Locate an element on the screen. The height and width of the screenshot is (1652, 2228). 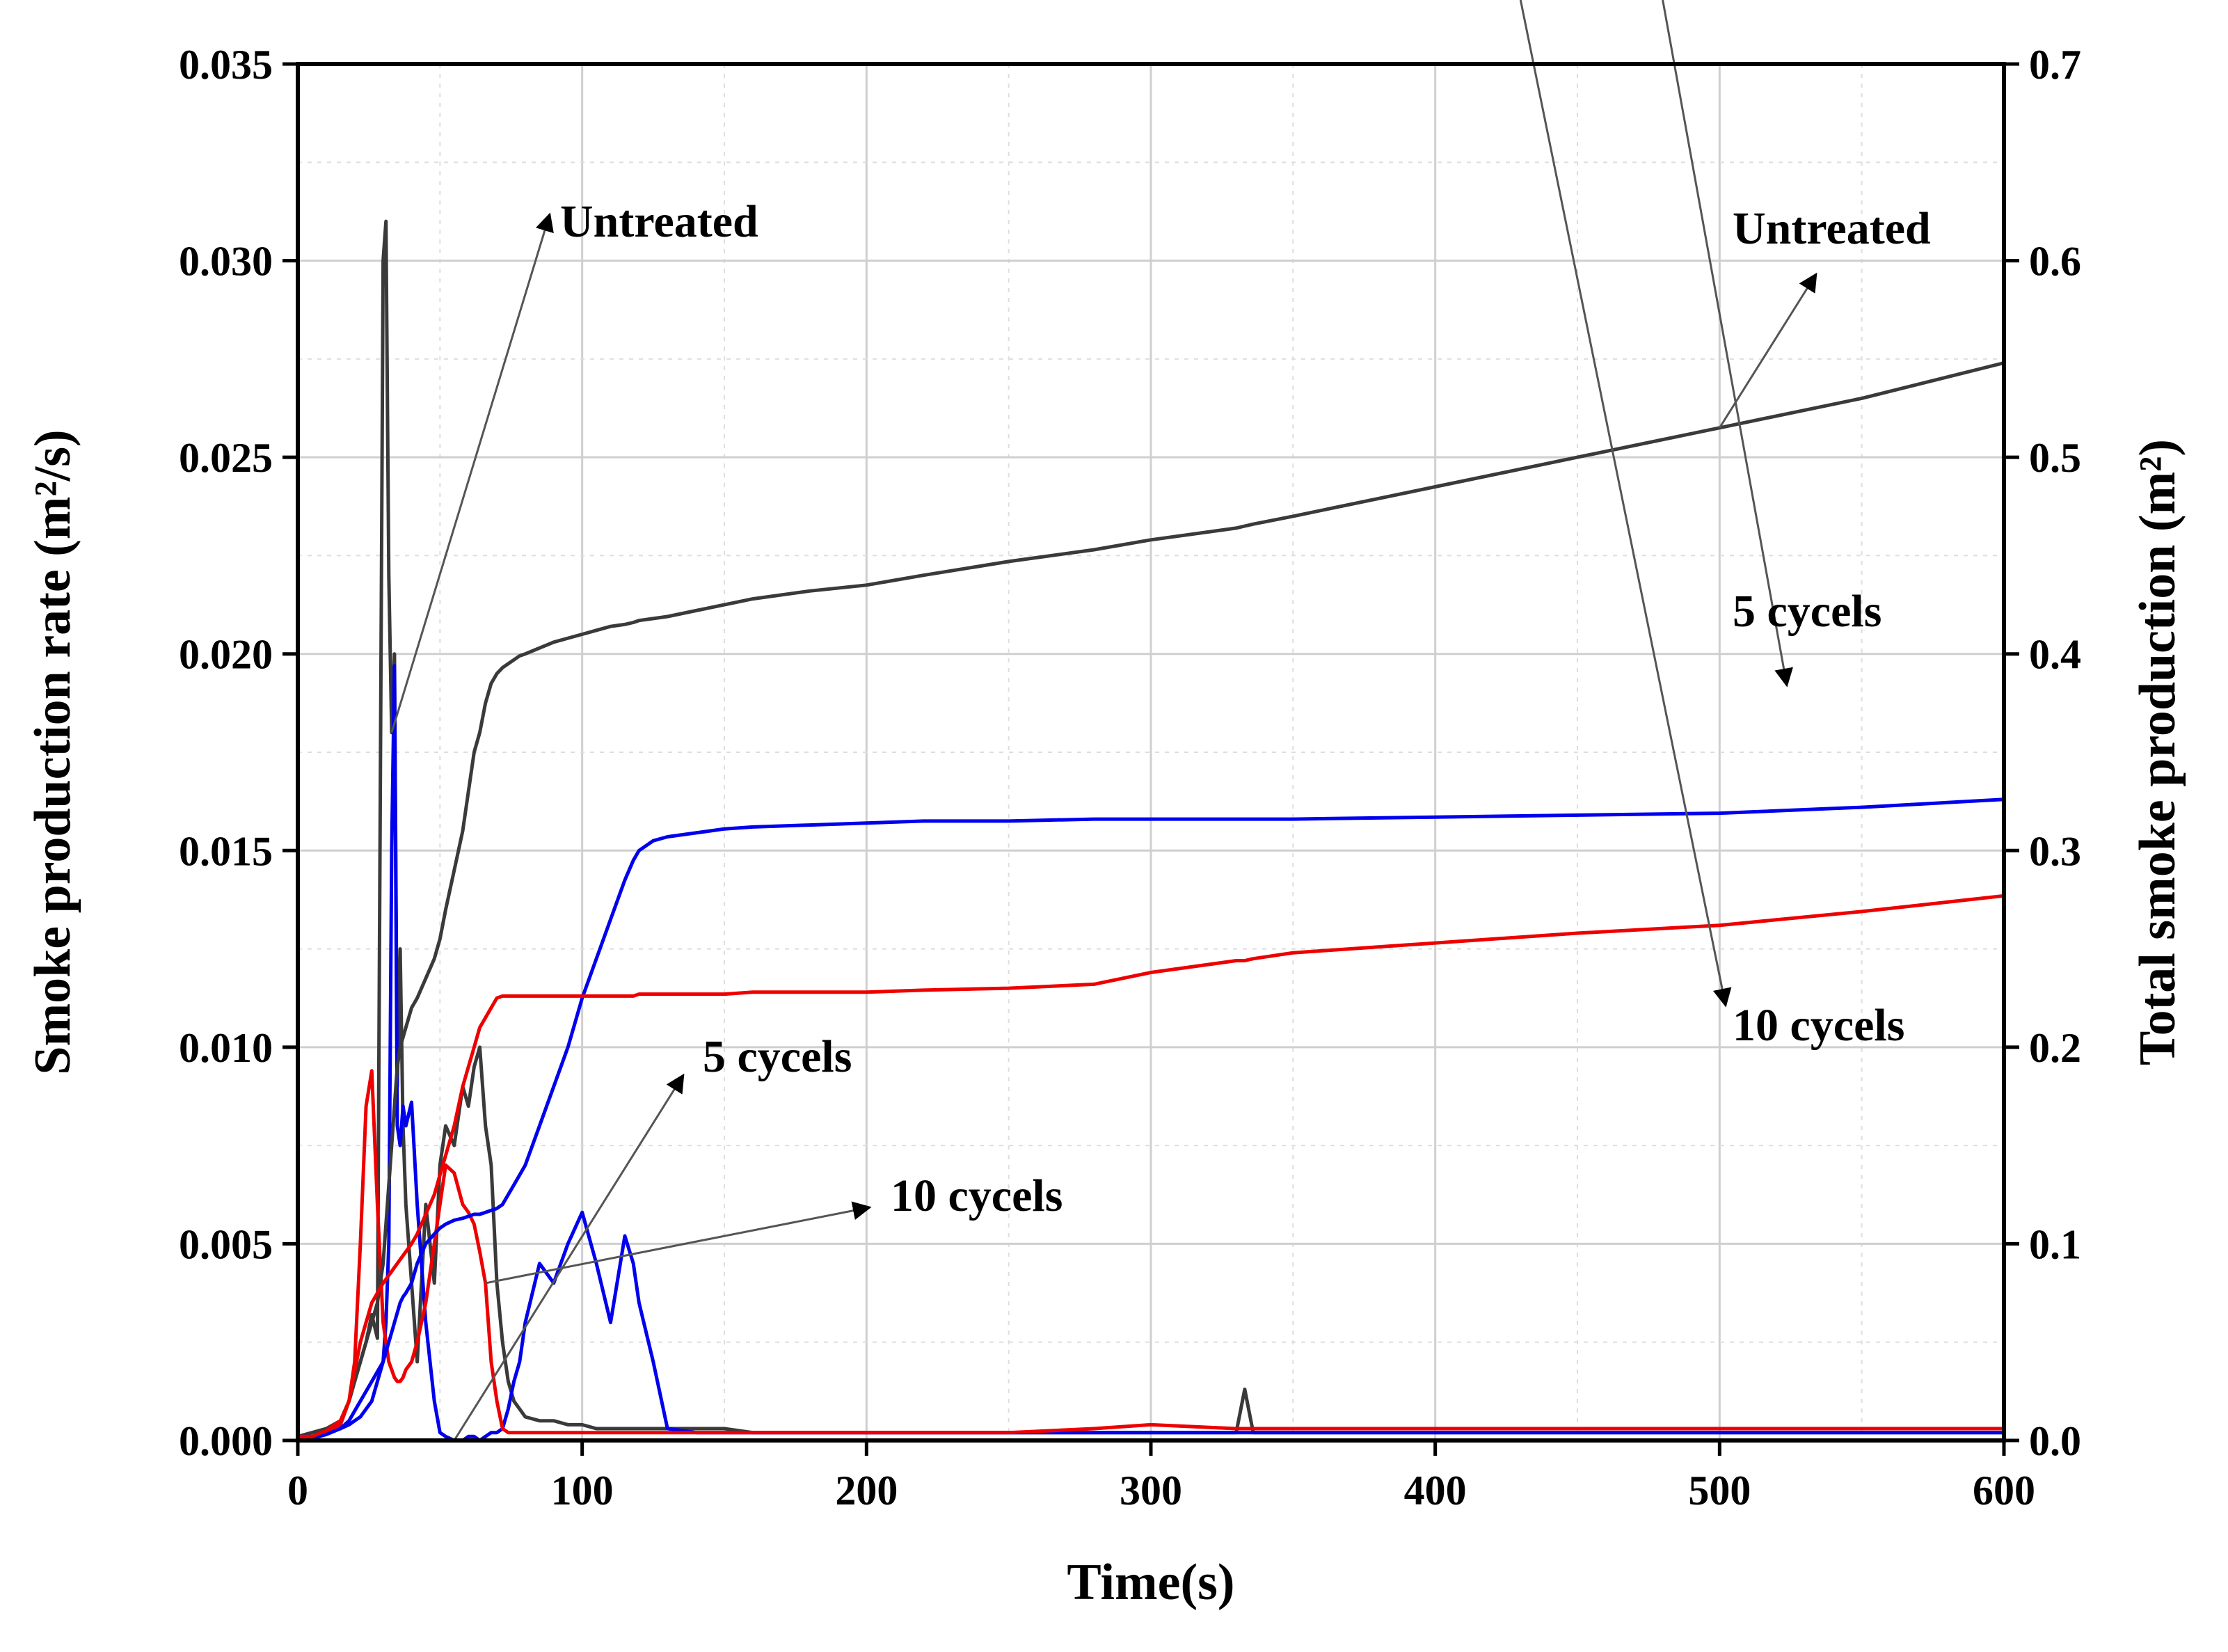
y-left-tick-label: 0.000 is located at coordinates (226, 1441).